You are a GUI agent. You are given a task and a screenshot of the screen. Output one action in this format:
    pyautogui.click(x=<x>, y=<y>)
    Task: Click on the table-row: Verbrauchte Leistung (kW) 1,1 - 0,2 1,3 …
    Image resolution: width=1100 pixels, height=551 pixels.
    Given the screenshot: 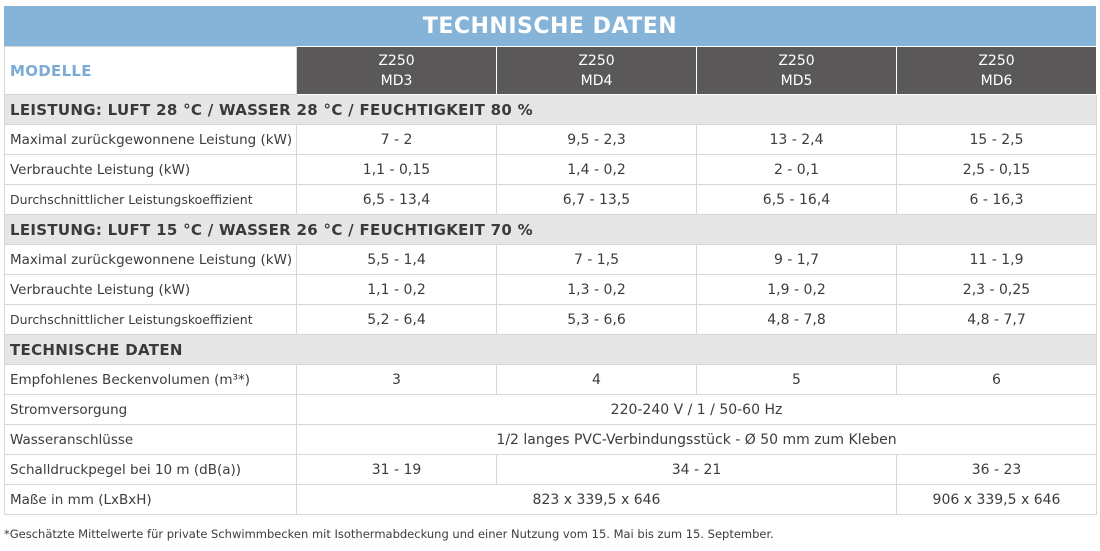 What is the action you would take?
    pyautogui.click(x=550, y=289)
    